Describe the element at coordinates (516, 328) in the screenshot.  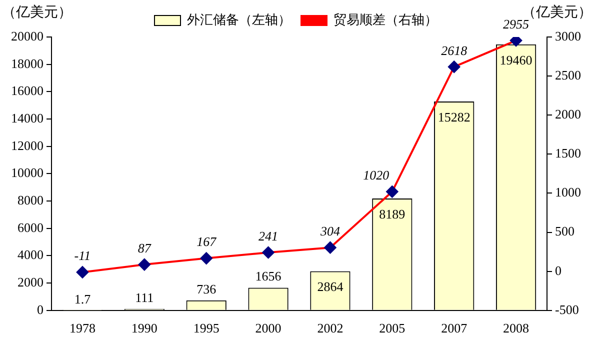
I see `x-tick-label: 2008` at that location.